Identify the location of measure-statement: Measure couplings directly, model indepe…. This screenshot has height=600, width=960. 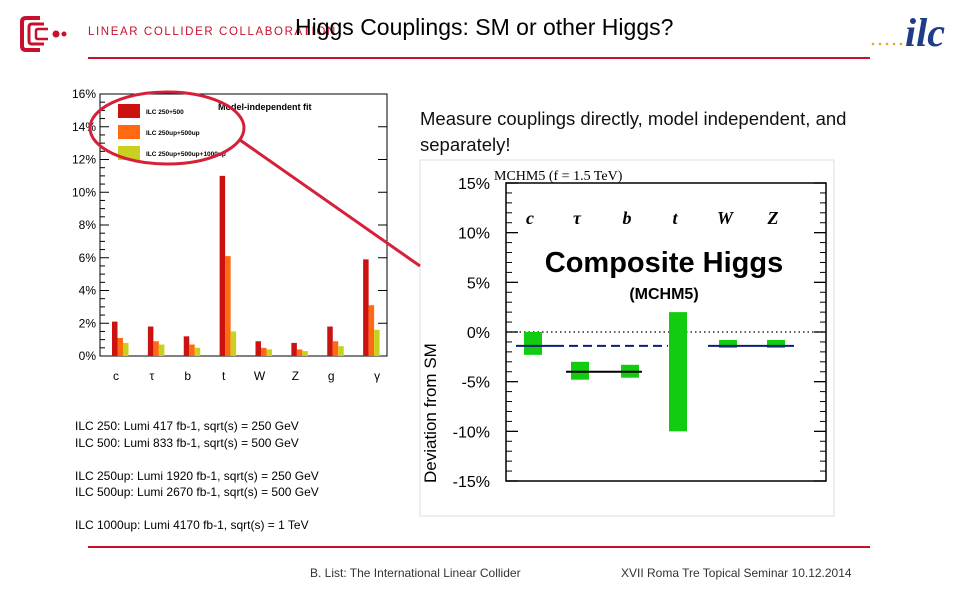
(633, 131).